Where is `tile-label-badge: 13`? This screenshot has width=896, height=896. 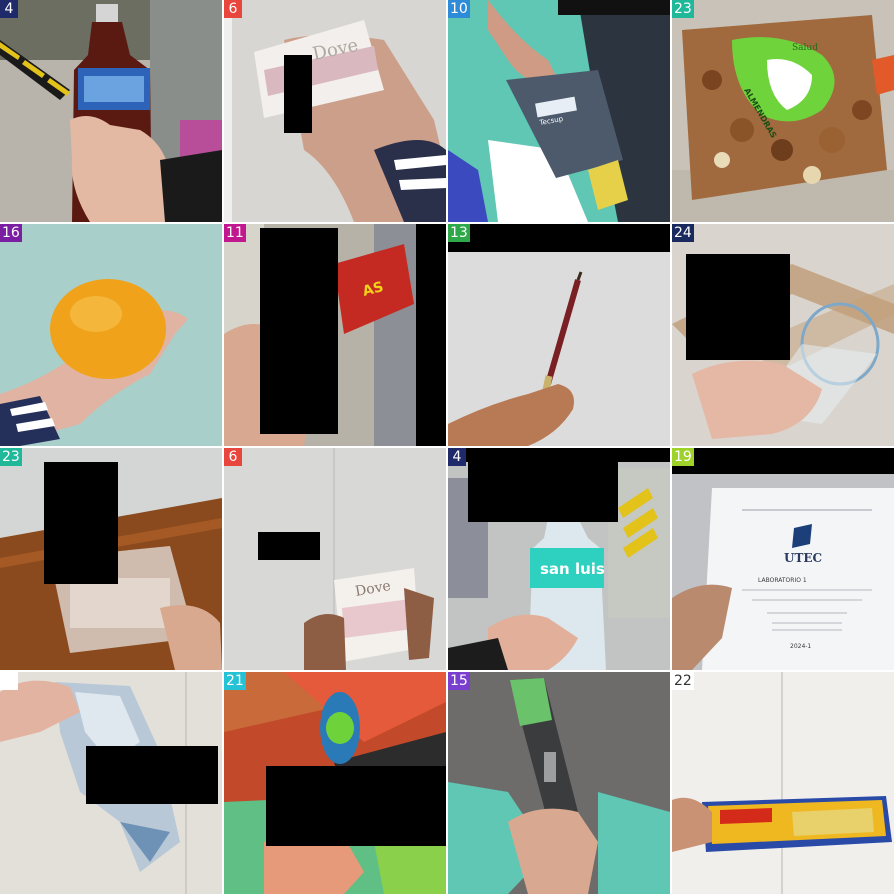 tile-label-badge: 13 is located at coordinates (459, 233).